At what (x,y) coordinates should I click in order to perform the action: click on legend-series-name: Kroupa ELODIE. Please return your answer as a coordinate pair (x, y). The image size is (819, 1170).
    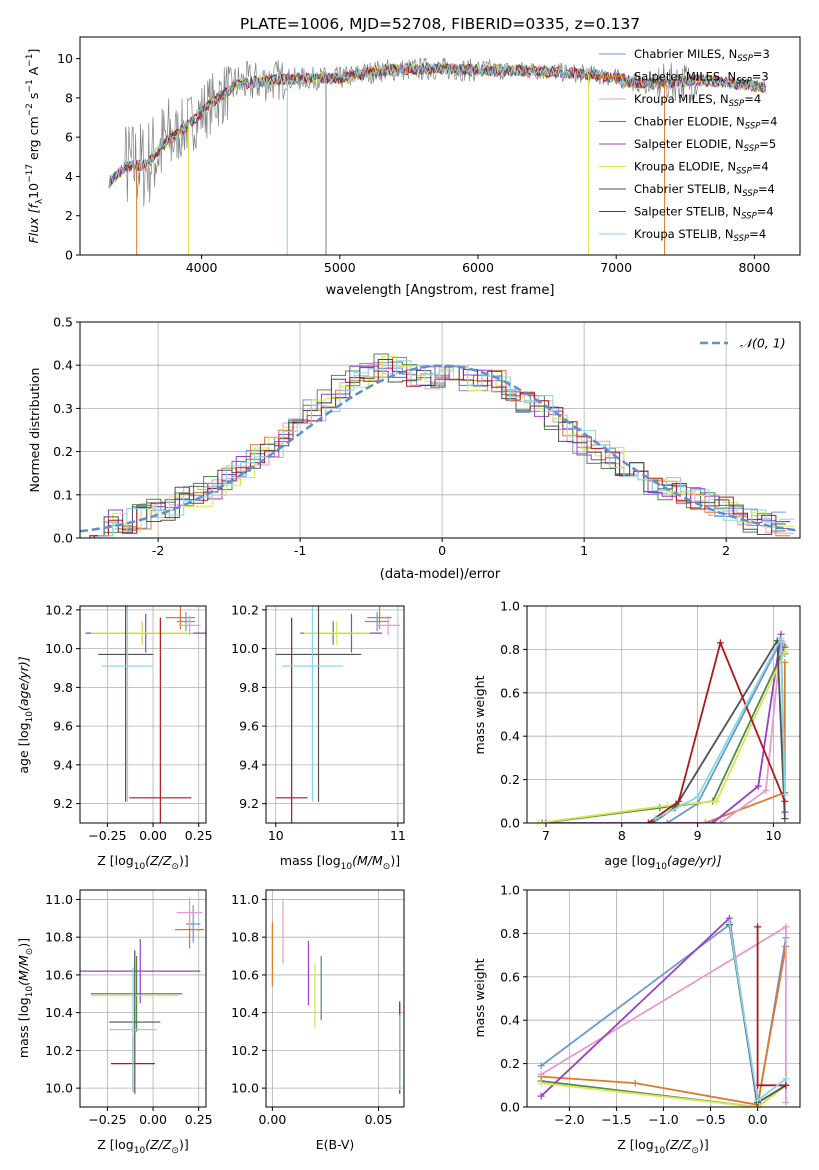
    Looking at the image, I should click on (677, 167).